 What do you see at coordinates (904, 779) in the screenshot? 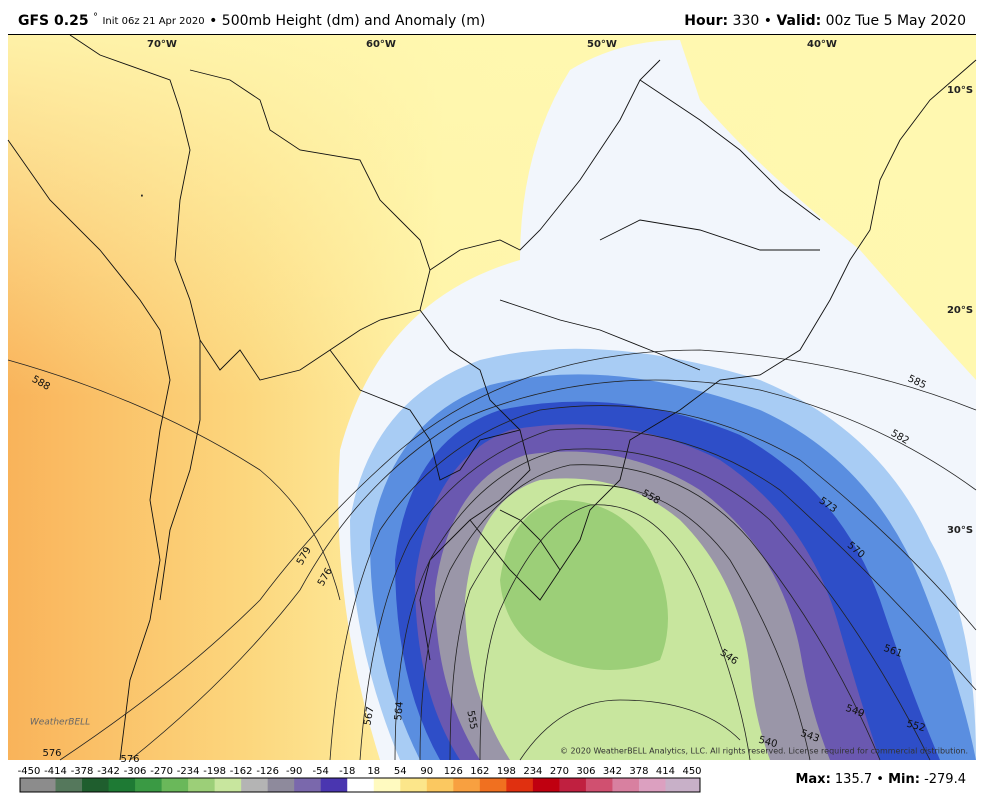
I see `footer-text: Min:` at bounding box center [904, 779].